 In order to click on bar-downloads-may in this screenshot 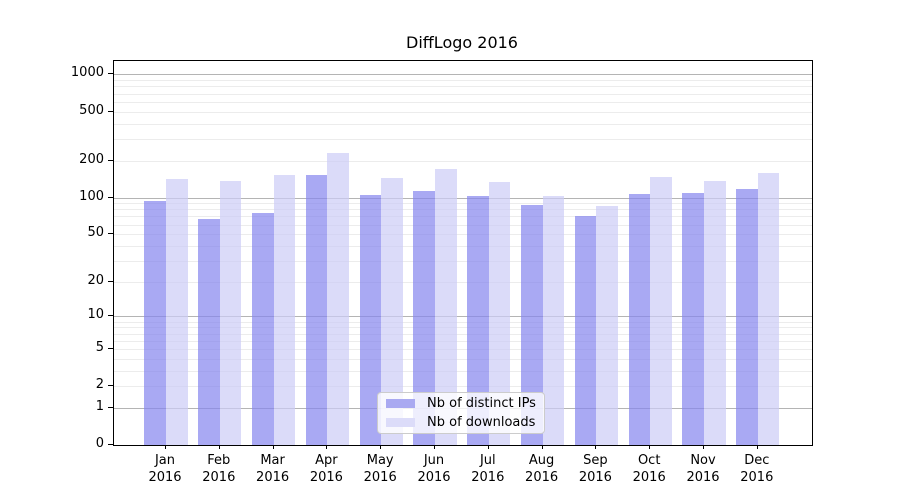, I will do `click(392, 311)`.